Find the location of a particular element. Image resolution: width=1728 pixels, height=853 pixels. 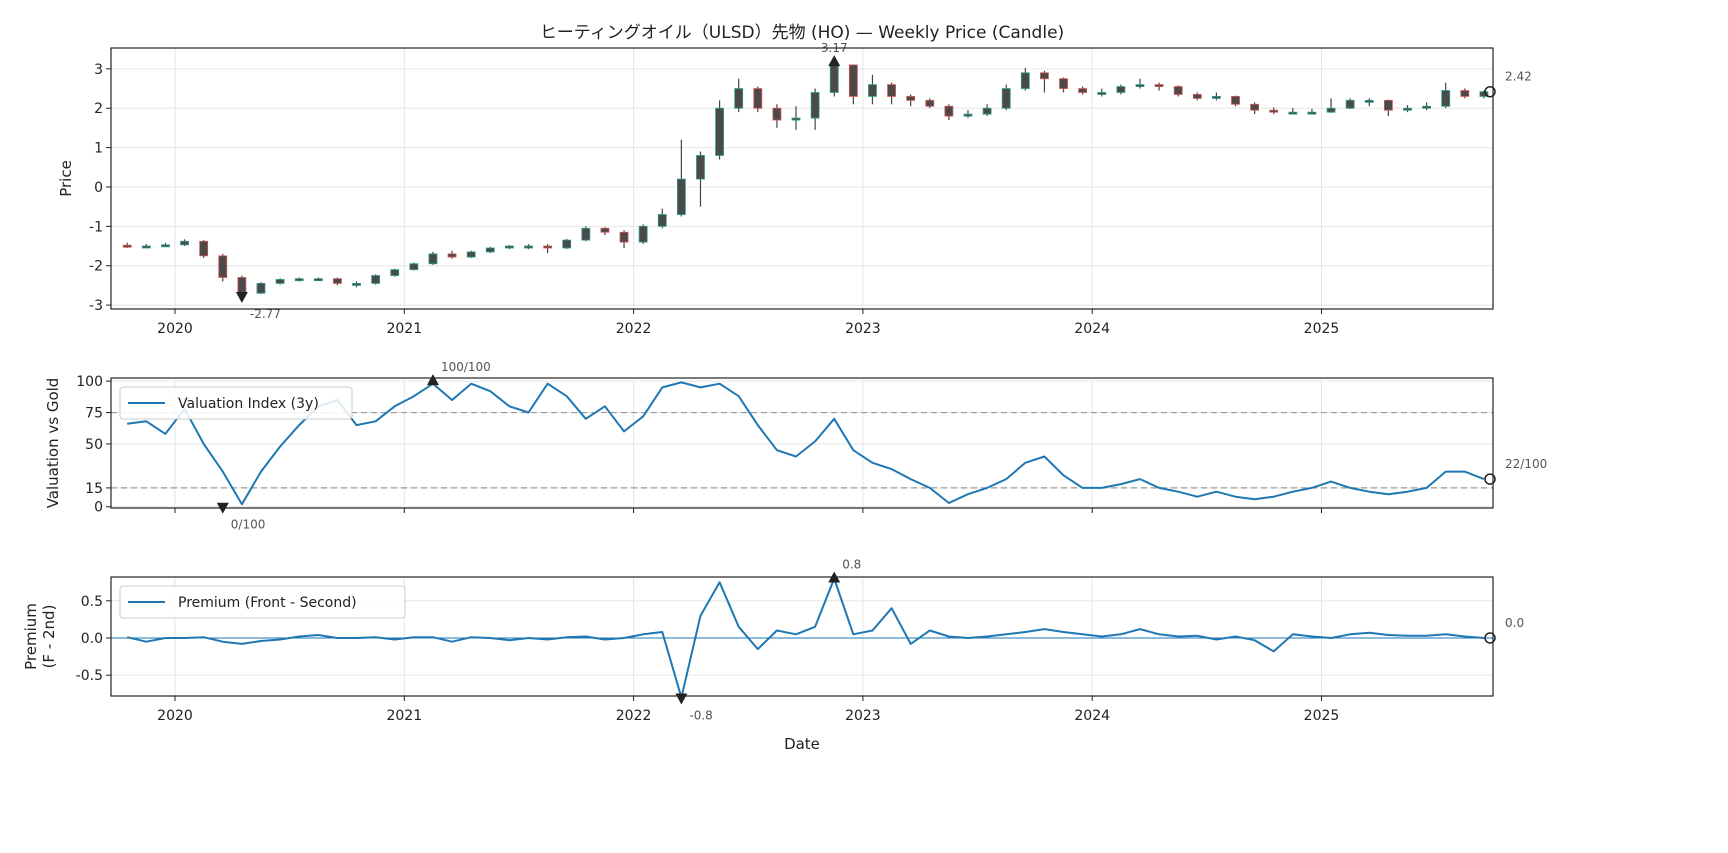

y-tick-label: 2 is located at coordinates (98, 109).